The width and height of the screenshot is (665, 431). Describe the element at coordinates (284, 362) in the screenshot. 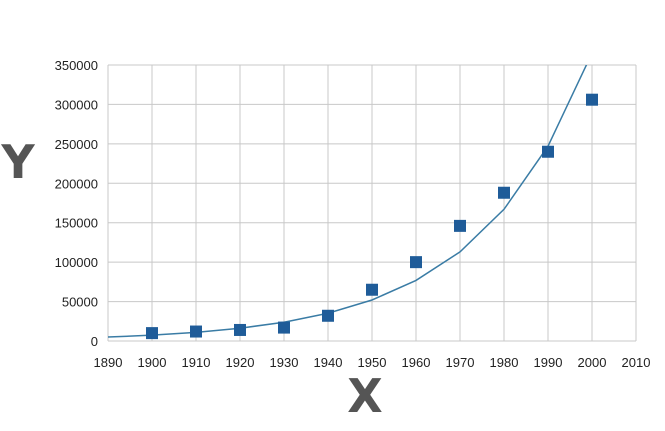

I see `x-tick-label: 1930` at that location.